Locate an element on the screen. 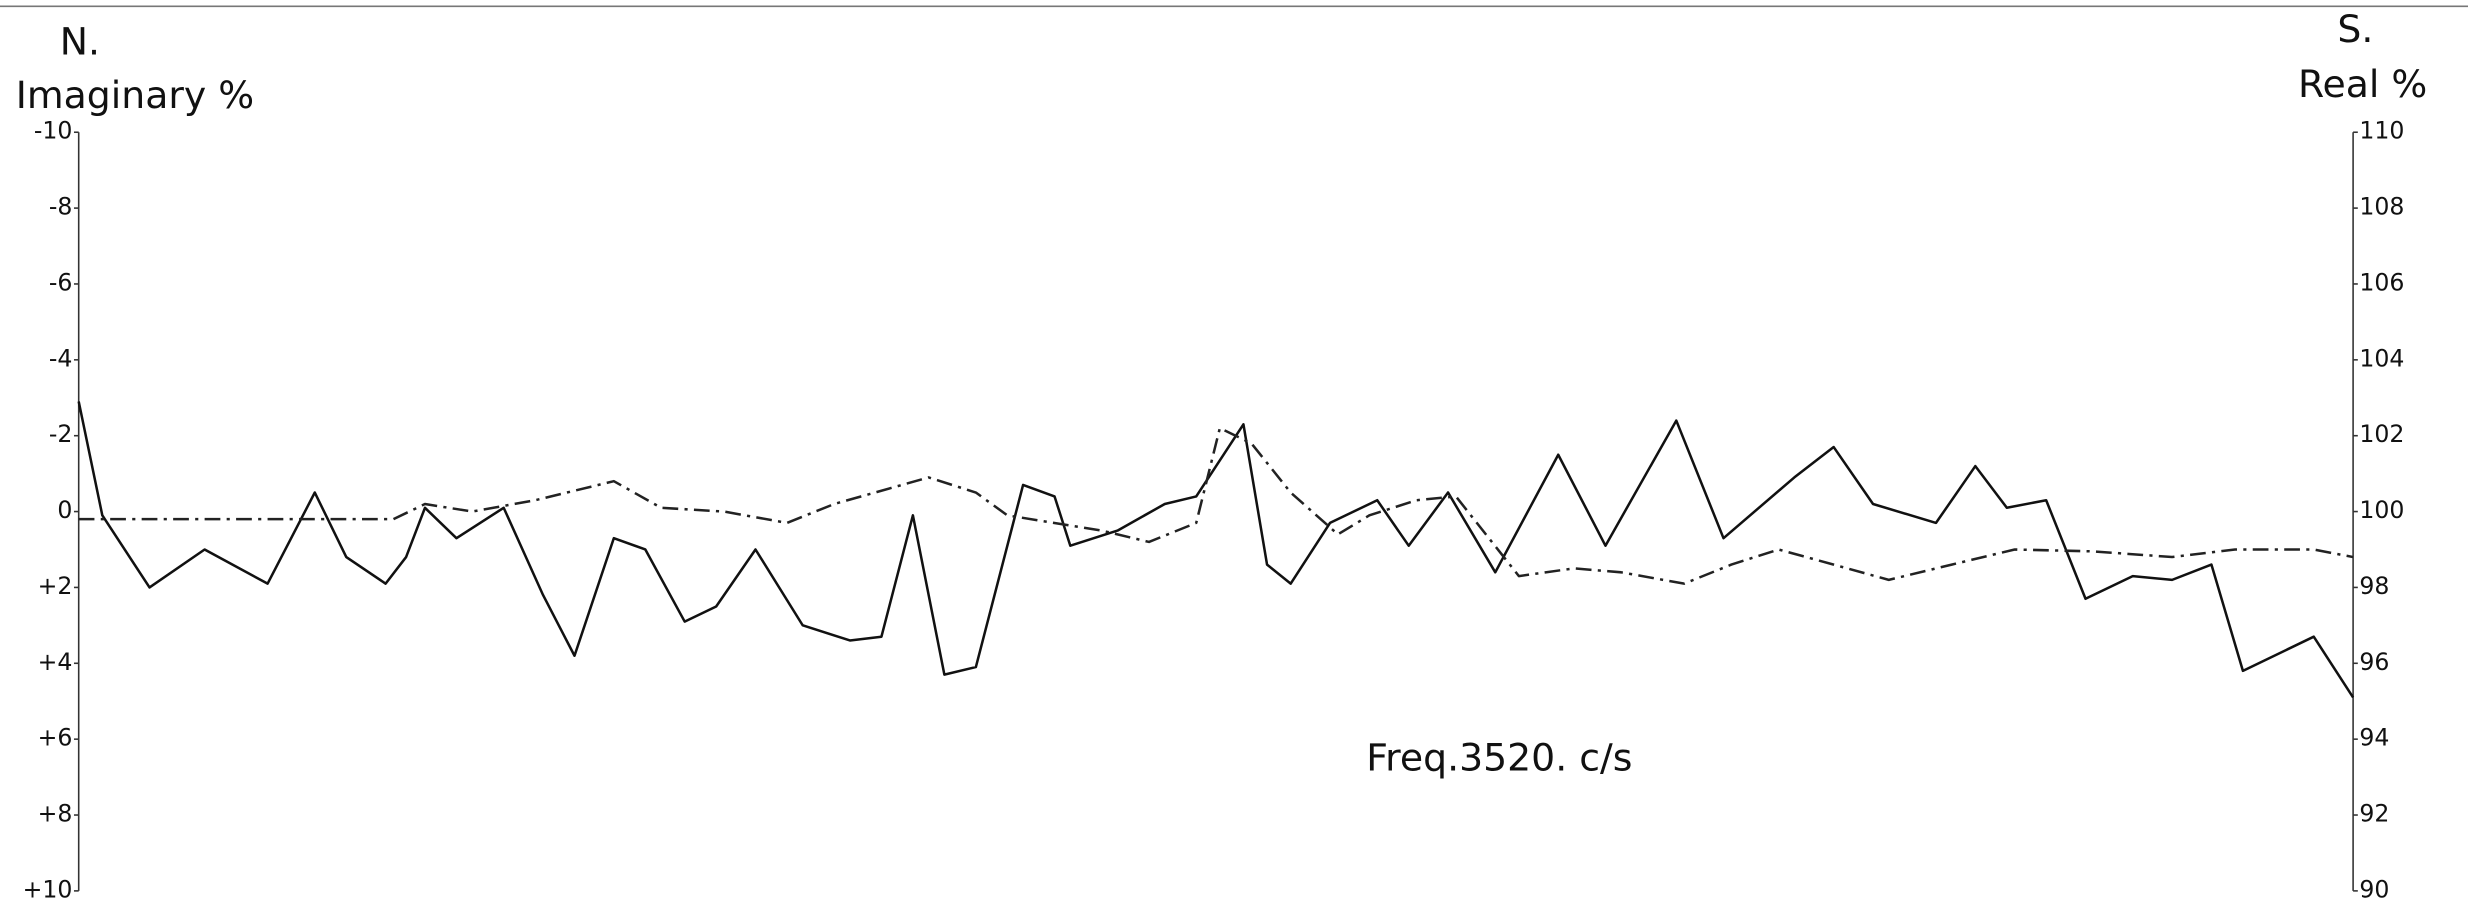 Image resolution: width=2468 pixels, height=912 pixels. y-tick-label: +8 is located at coordinates (55, 814).